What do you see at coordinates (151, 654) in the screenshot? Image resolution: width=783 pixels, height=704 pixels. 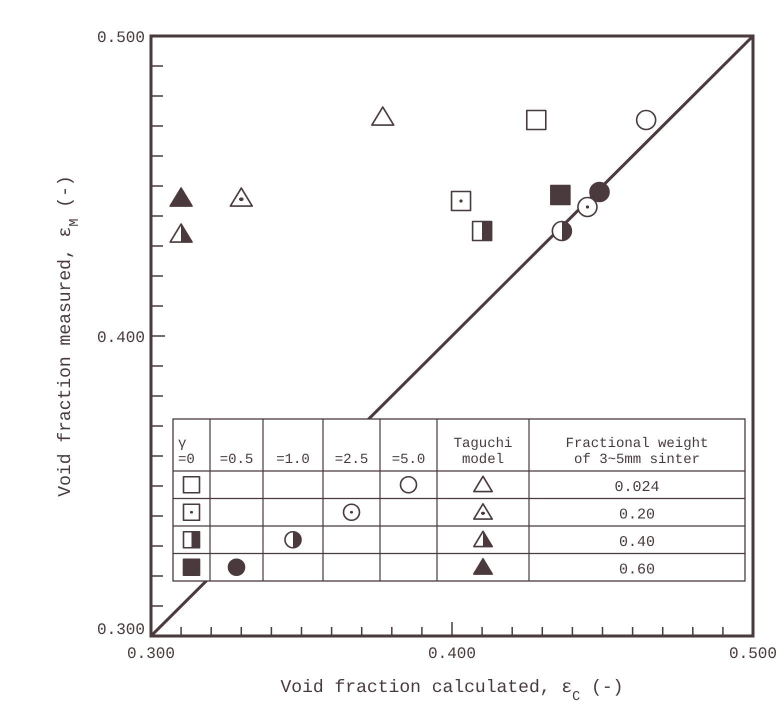 I see `x-tick-label: 0.300` at bounding box center [151, 654].